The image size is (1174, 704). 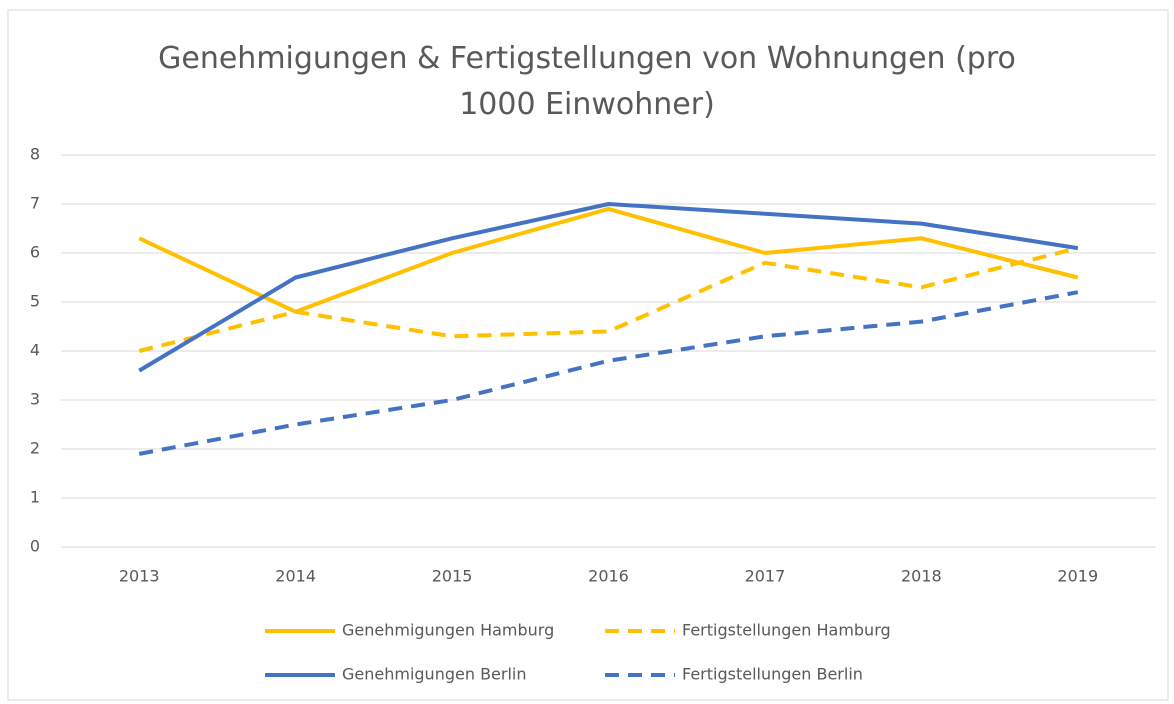 What do you see at coordinates (921, 576) in the screenshot?
I see `x-tick-label: 2018` at bounding box center [921, 576].